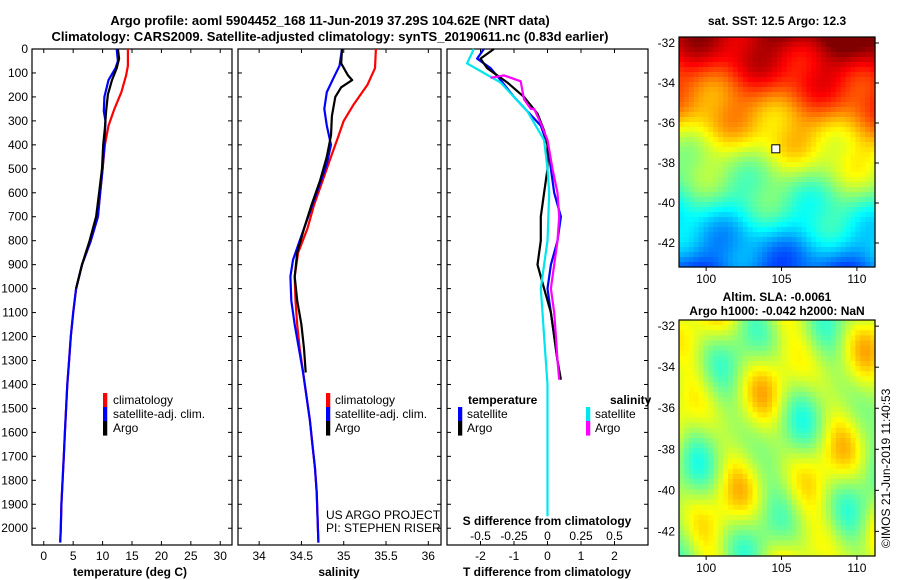 The image size is (900, 580). What do you see at coordinates (323, 210) in the screenshot?
I see `series-line-argo` at bounding box center [323, 210].